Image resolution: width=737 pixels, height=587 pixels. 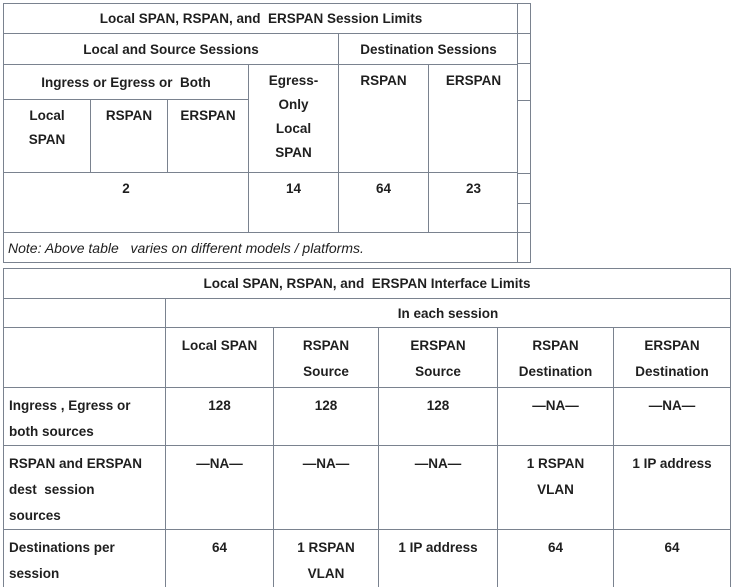 What do you see at coordinates (219, 357) in the screenshot?
I see `col-header-local-span: Local SPAN` at bounding box center [219, 357].